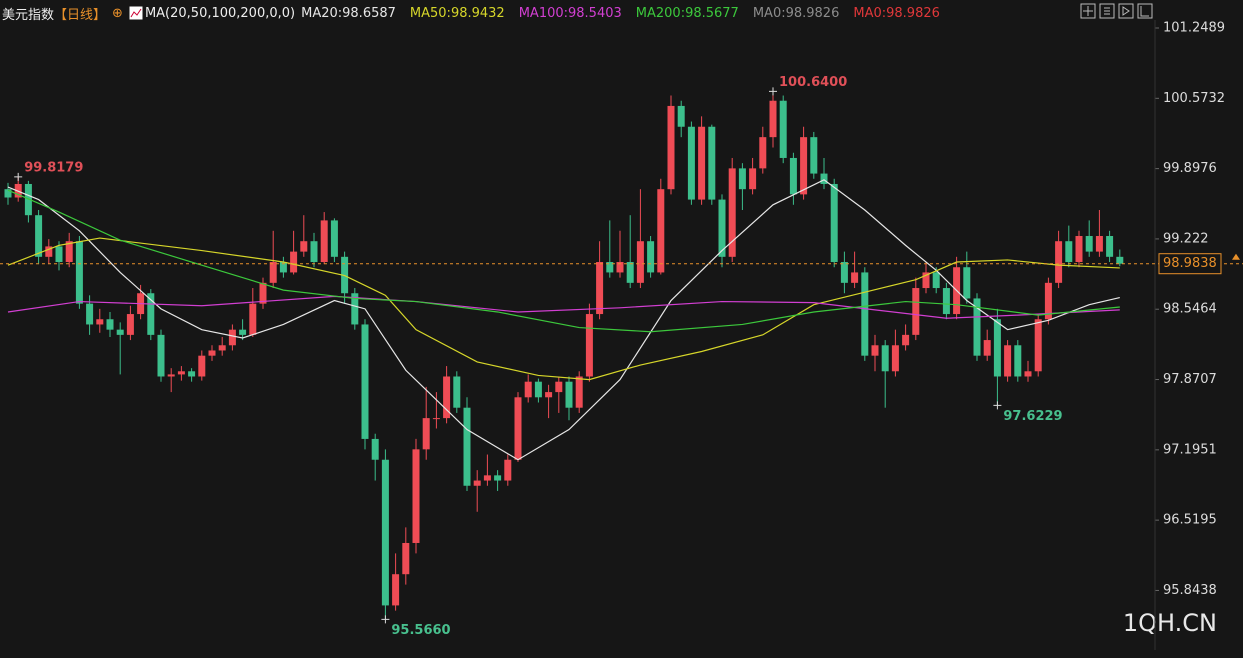  I want to click on watermark: 1QH.CN, so click(1170, 623).